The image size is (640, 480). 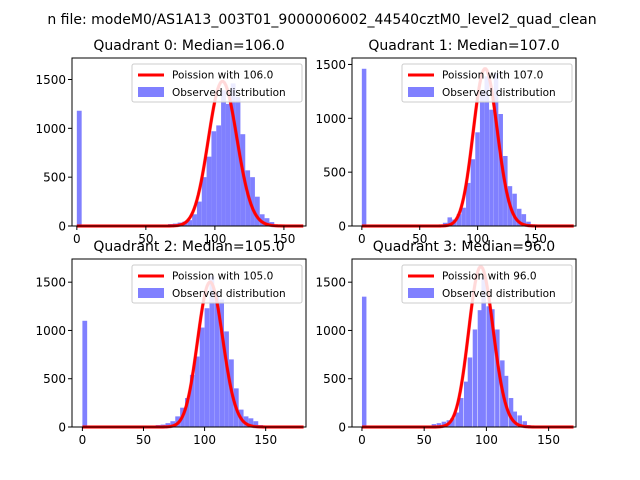 I want to click on legend-label-poisson: Poission with 107.0, so click(x=492, y=76).